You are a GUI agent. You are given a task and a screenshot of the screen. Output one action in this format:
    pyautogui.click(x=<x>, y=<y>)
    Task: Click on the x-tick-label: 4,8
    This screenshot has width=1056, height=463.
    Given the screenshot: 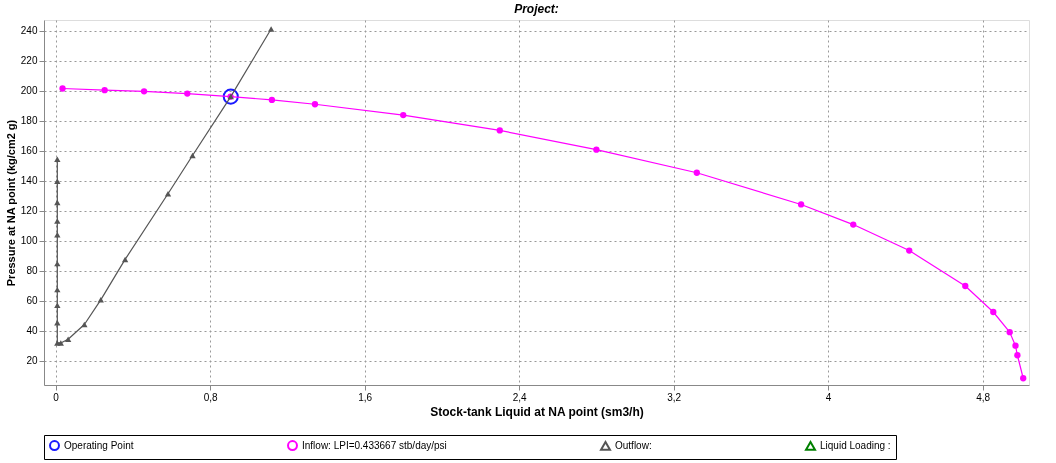 What is the action you would take?
    pyautogui.click(x=983, y=397)
    